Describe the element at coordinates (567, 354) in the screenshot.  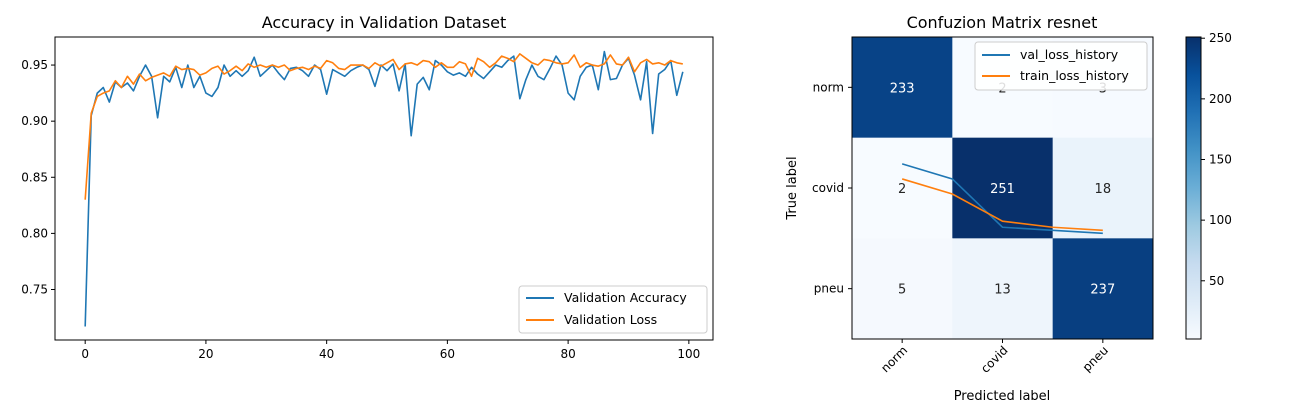
I see `x-tick-label: 80` at that location.